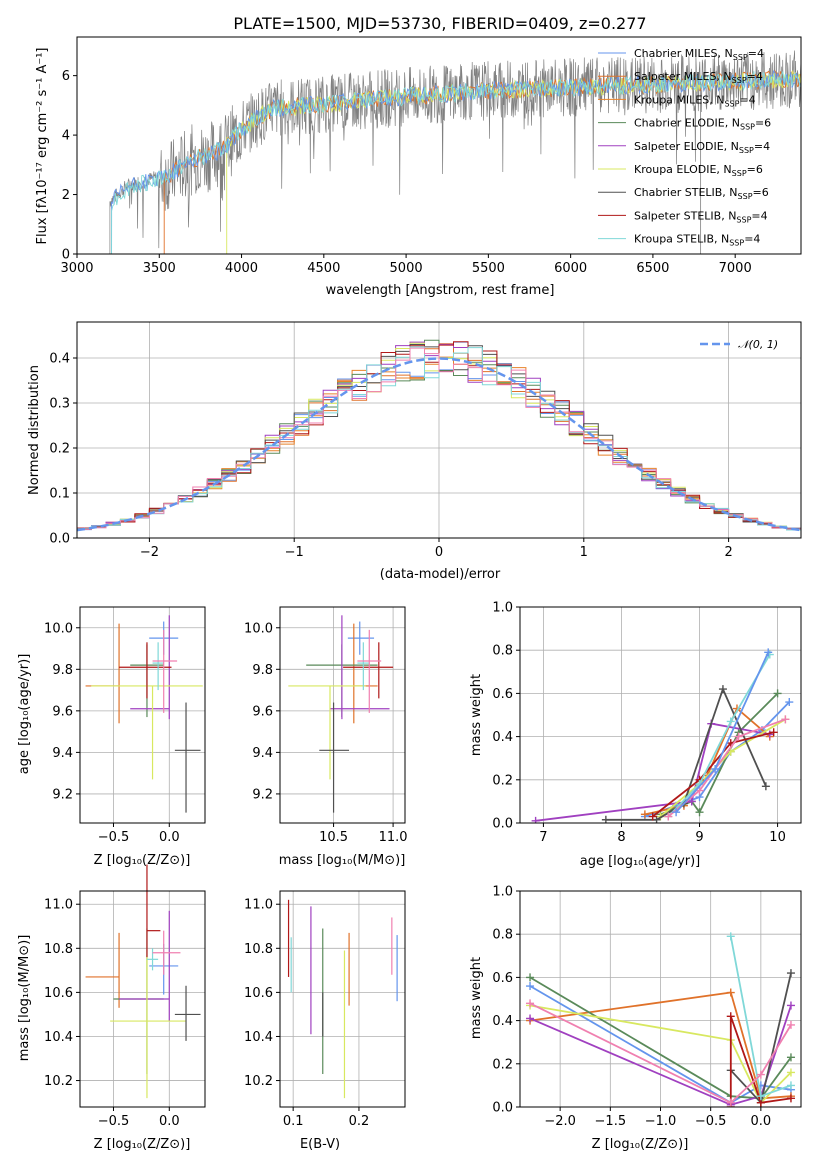 This screenshot has height=1170, width=819. What do you see at coordinates (258, 993) in the screenshot?
I see `y-tick-label: 10.6` at bounding box center [258, 993].